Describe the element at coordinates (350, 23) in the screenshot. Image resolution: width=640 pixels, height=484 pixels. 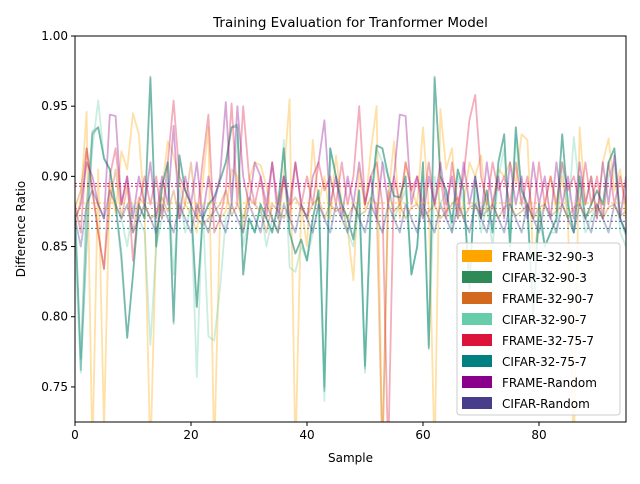
I see `chart-title: Training Evaluation for Tranformer Model` at that location.